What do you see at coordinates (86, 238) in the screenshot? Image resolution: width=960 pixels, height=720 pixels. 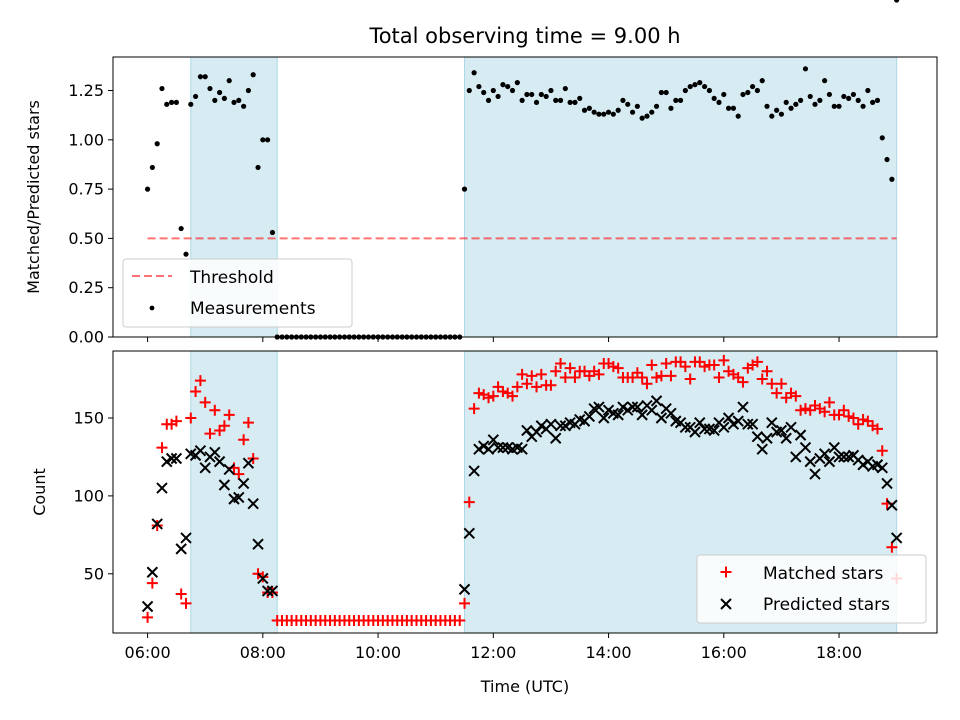 I see `top-ytick-label: 0.50` at bounding box center [86, 238].